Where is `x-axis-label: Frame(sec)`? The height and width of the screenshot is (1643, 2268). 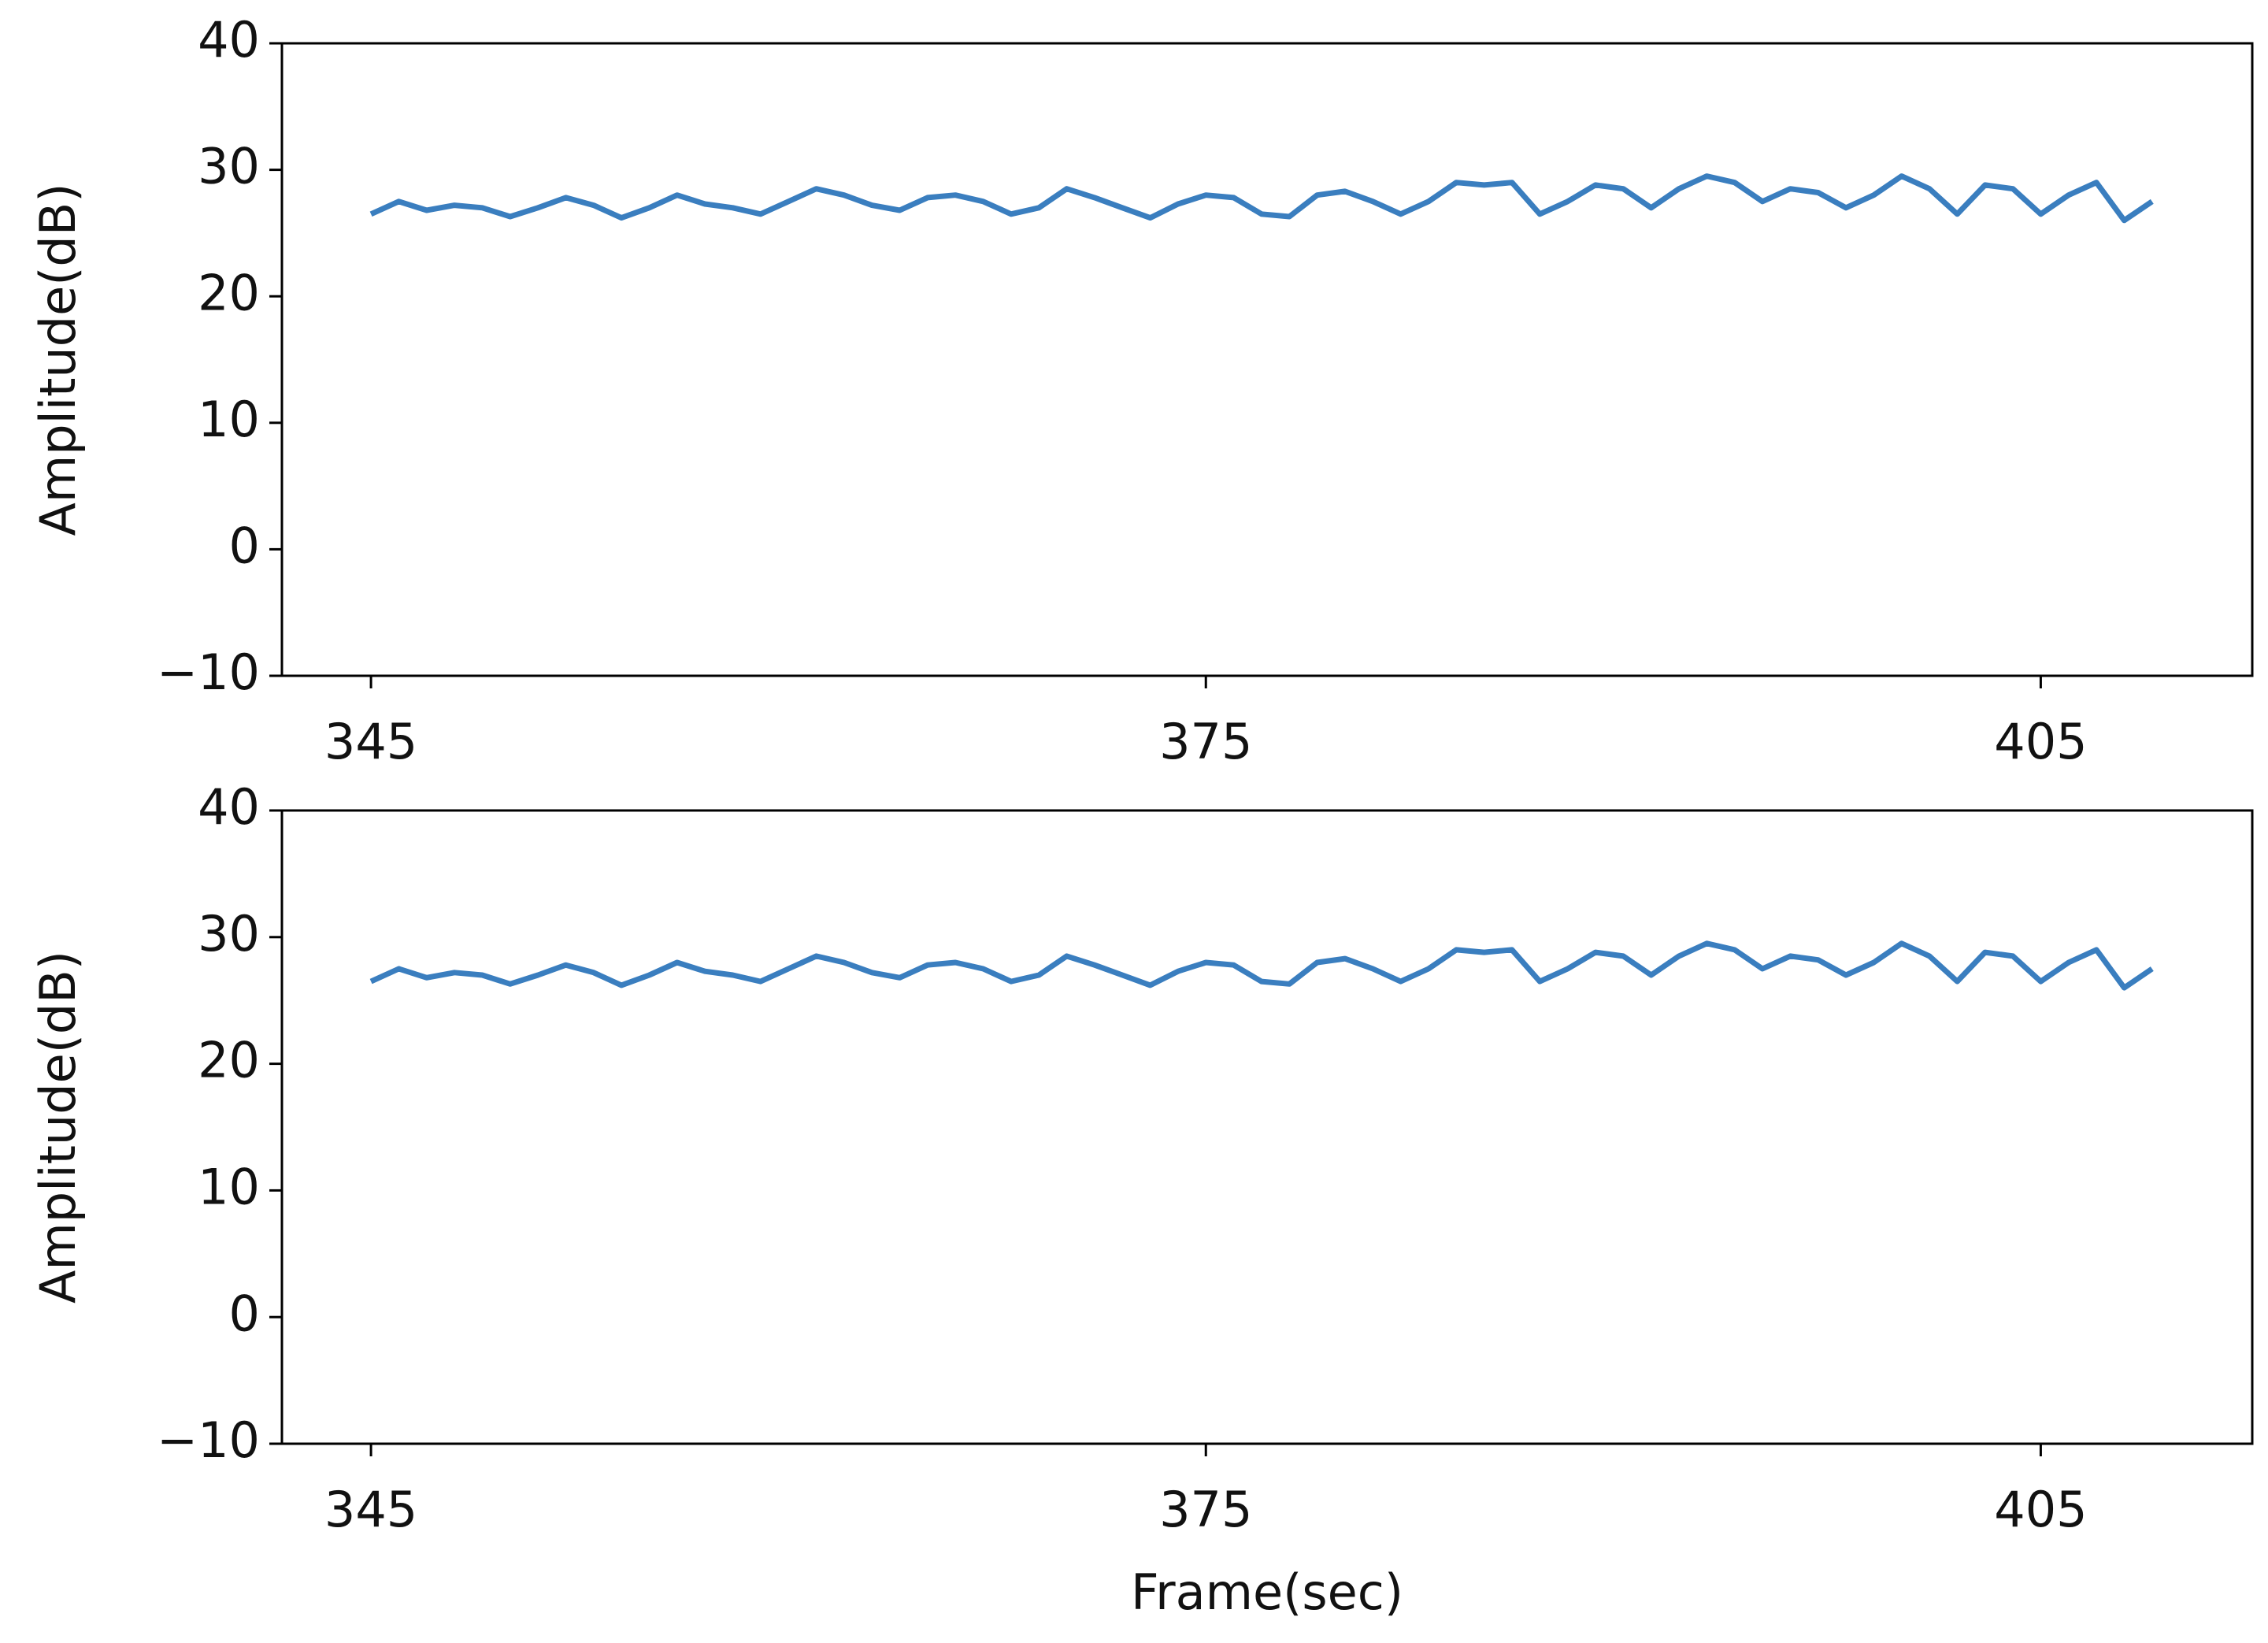 x-axis-label: Frame(sec) is located at coordinates (1267, 1592).